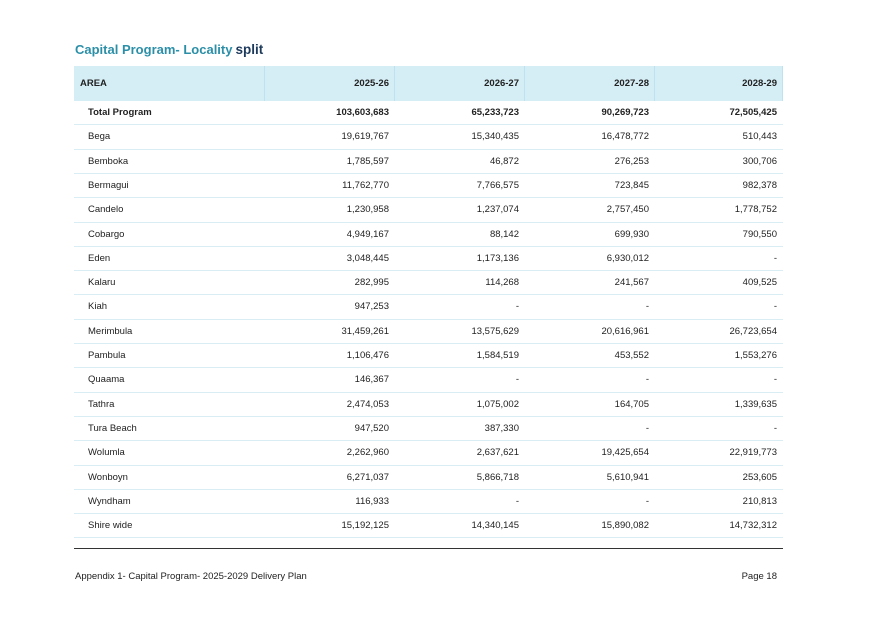  I want to click on table-cell: 5,610,941, so click(627, 477).